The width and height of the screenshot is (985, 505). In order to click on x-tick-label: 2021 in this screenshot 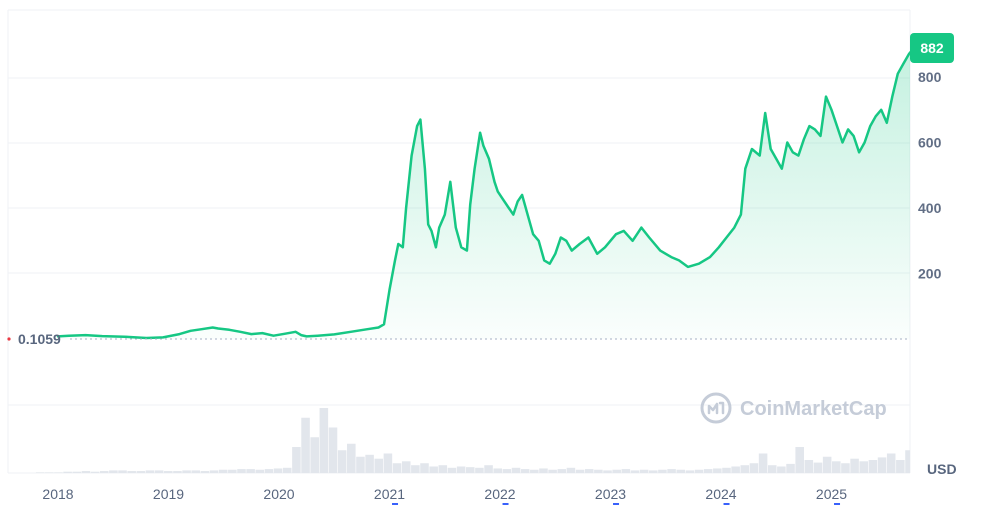, I will do `click(389, 494)`.